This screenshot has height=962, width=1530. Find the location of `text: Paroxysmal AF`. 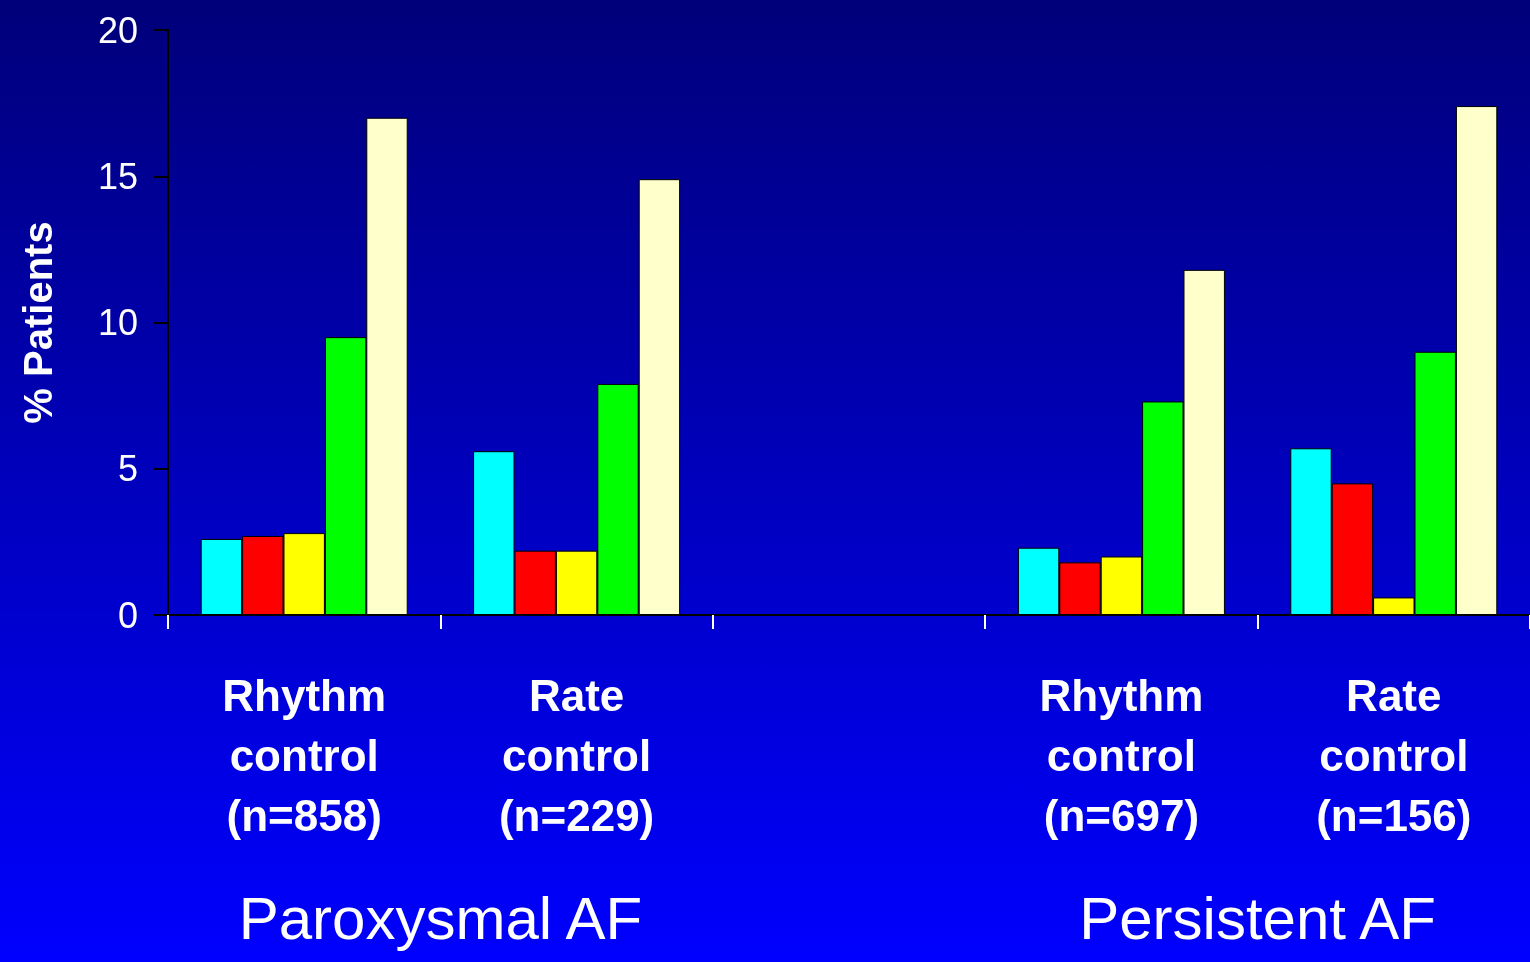

text: Paroxysmal AF is located at coordinates (440, 918).